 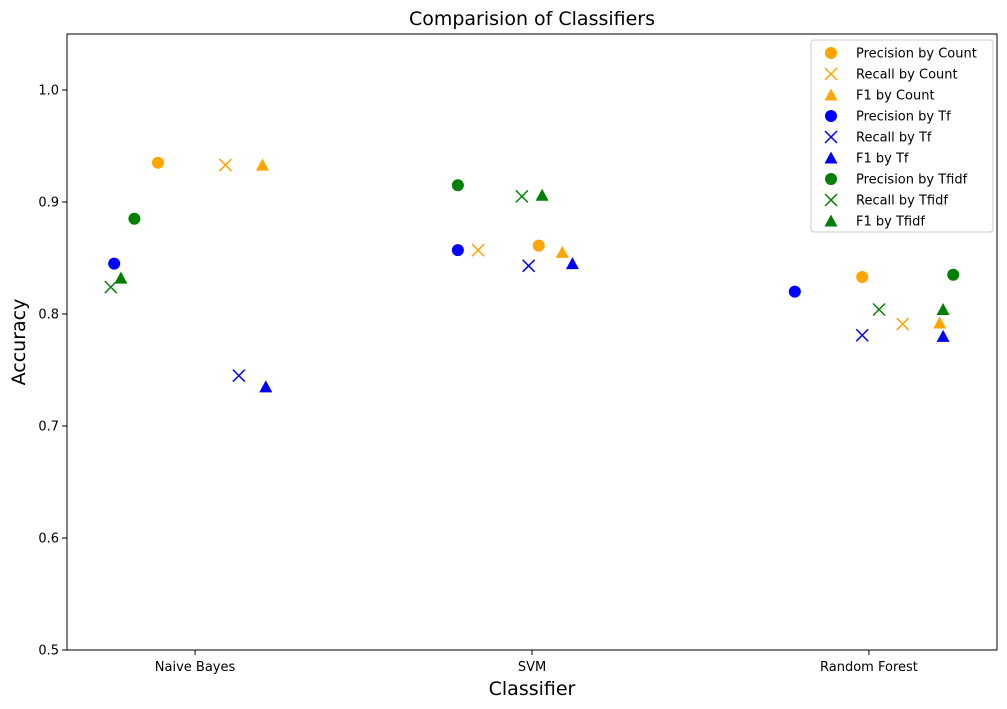 What do you see at coordinates (19, 342) in the screenshot?
I see `y-axis-label: Accuracy` at bounding box center [19, 342].